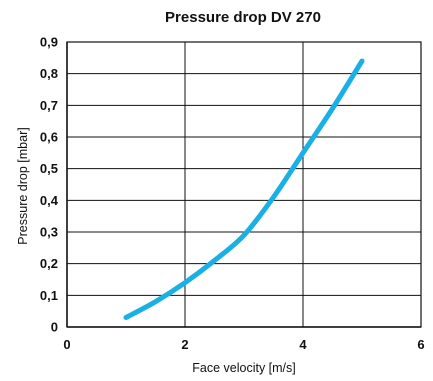 This screenshot has width=433, height=381. Describe the element at coordinates (303, 344) in the screenshot. I see `x-tick-label: 4` at that location.